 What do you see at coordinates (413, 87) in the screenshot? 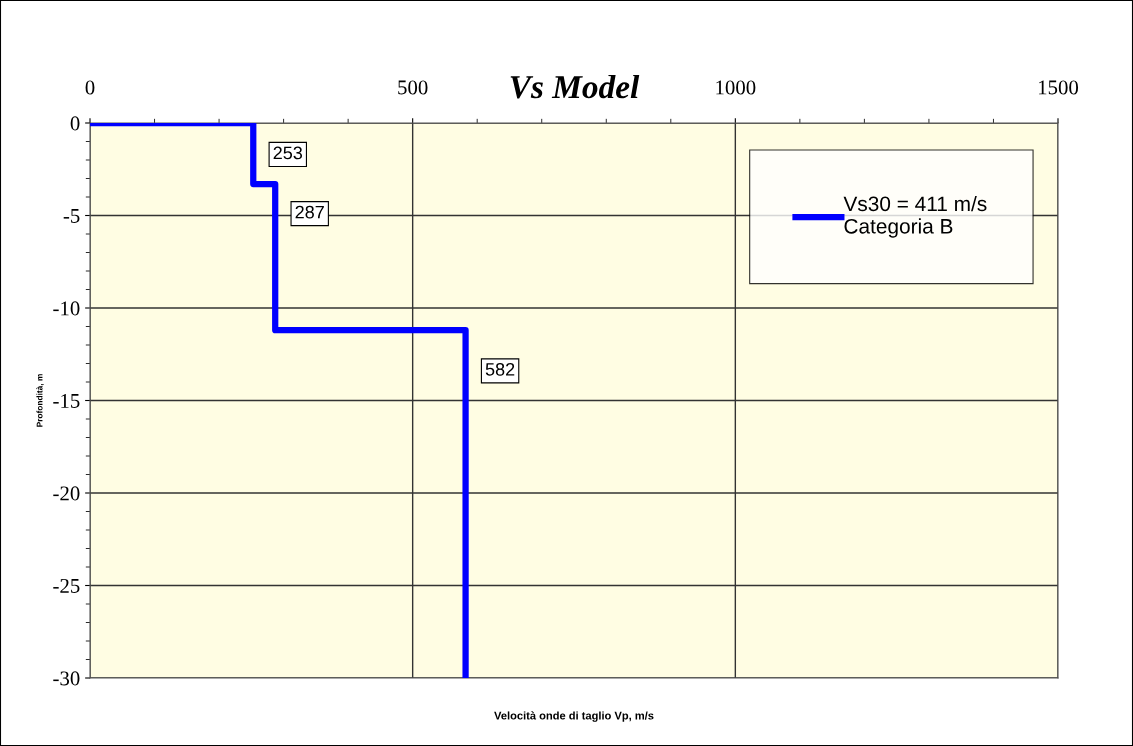
I see `x-tick-label: 500` at bounding box center [413, 87].